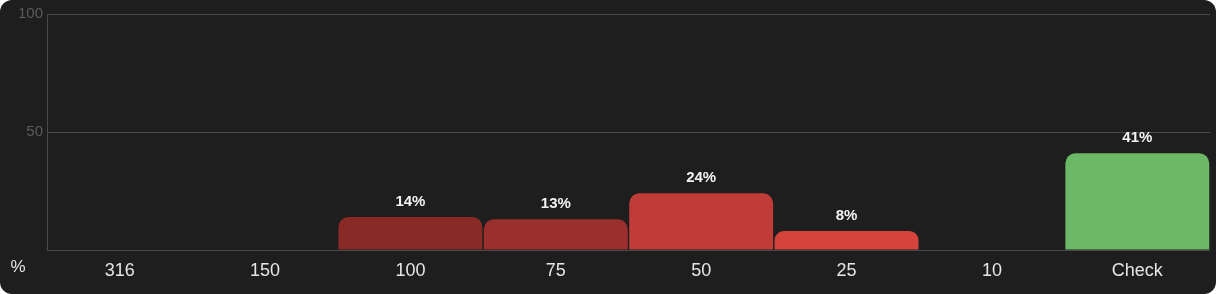  What do you see at coordinates (701, 176) in the screenshot?
I see `data-label: 24%` at bounding box center [701, 176].